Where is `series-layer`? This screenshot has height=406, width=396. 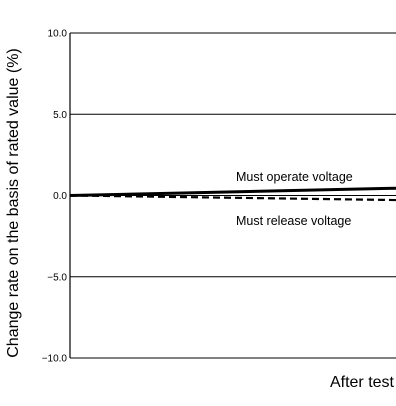
series-layer is located at coordinates (232, 194).